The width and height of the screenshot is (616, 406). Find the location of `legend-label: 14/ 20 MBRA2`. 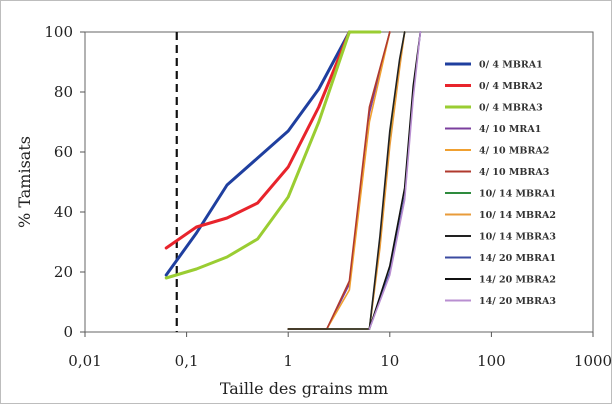

legend-label: 14/ 20 MBRA2 is located at coordinates (517, 280).